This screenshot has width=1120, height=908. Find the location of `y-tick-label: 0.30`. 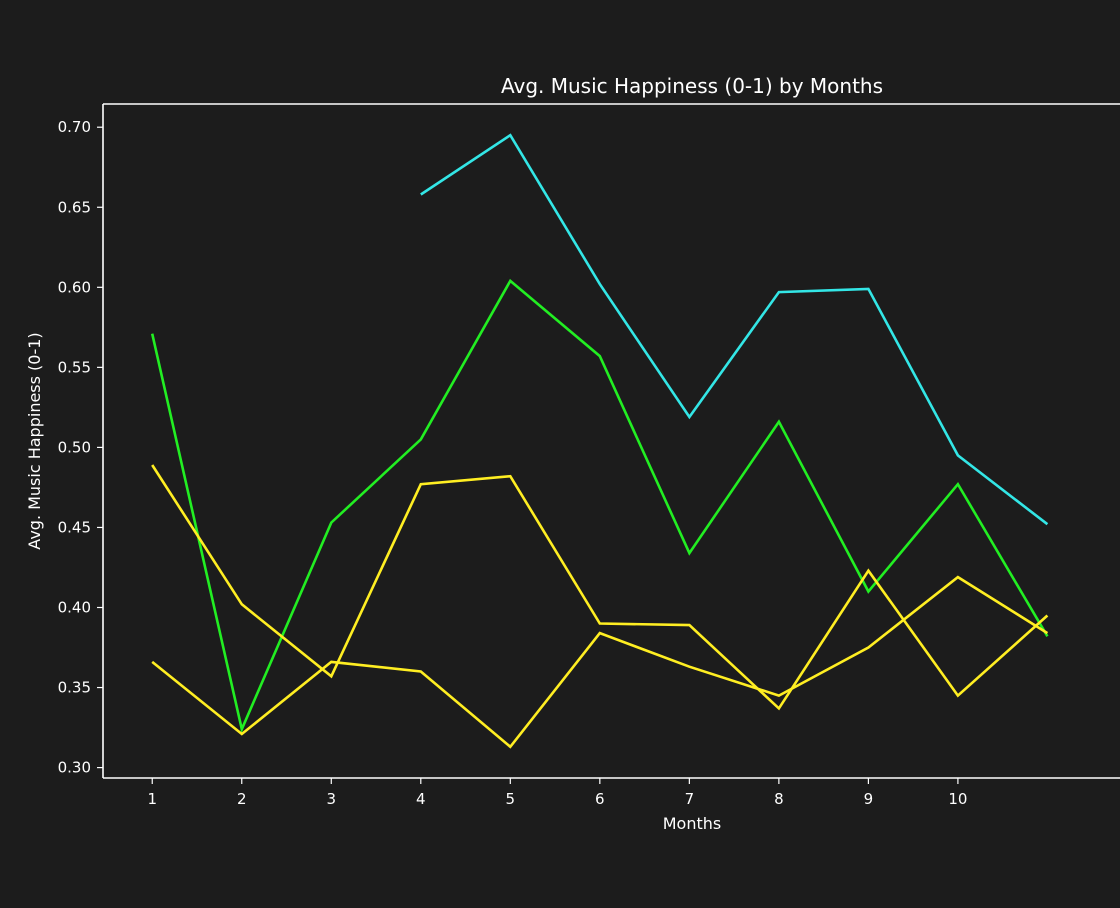

y-tick-label: 0.30 is located at coordinates (74, 768).